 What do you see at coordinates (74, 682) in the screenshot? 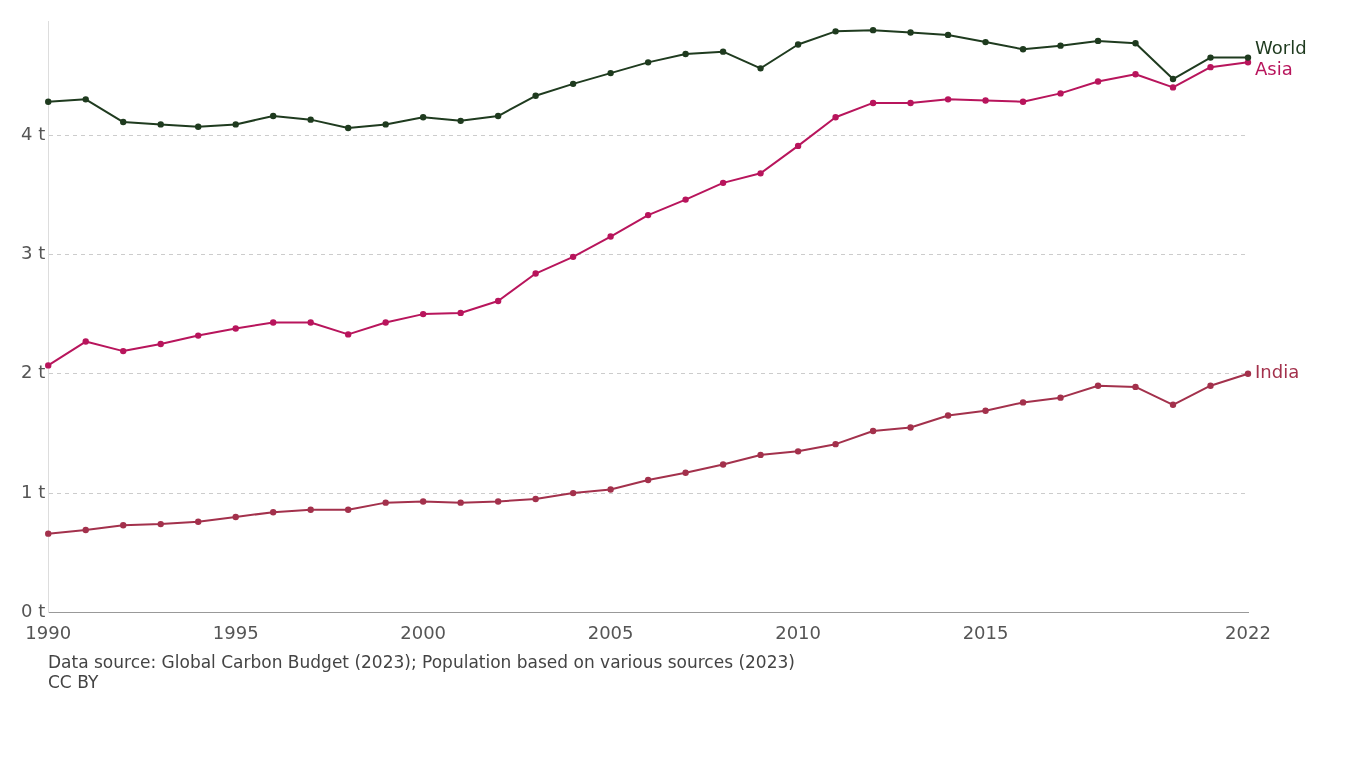
I see `text: CC BY` at bounding box center [74, 682].